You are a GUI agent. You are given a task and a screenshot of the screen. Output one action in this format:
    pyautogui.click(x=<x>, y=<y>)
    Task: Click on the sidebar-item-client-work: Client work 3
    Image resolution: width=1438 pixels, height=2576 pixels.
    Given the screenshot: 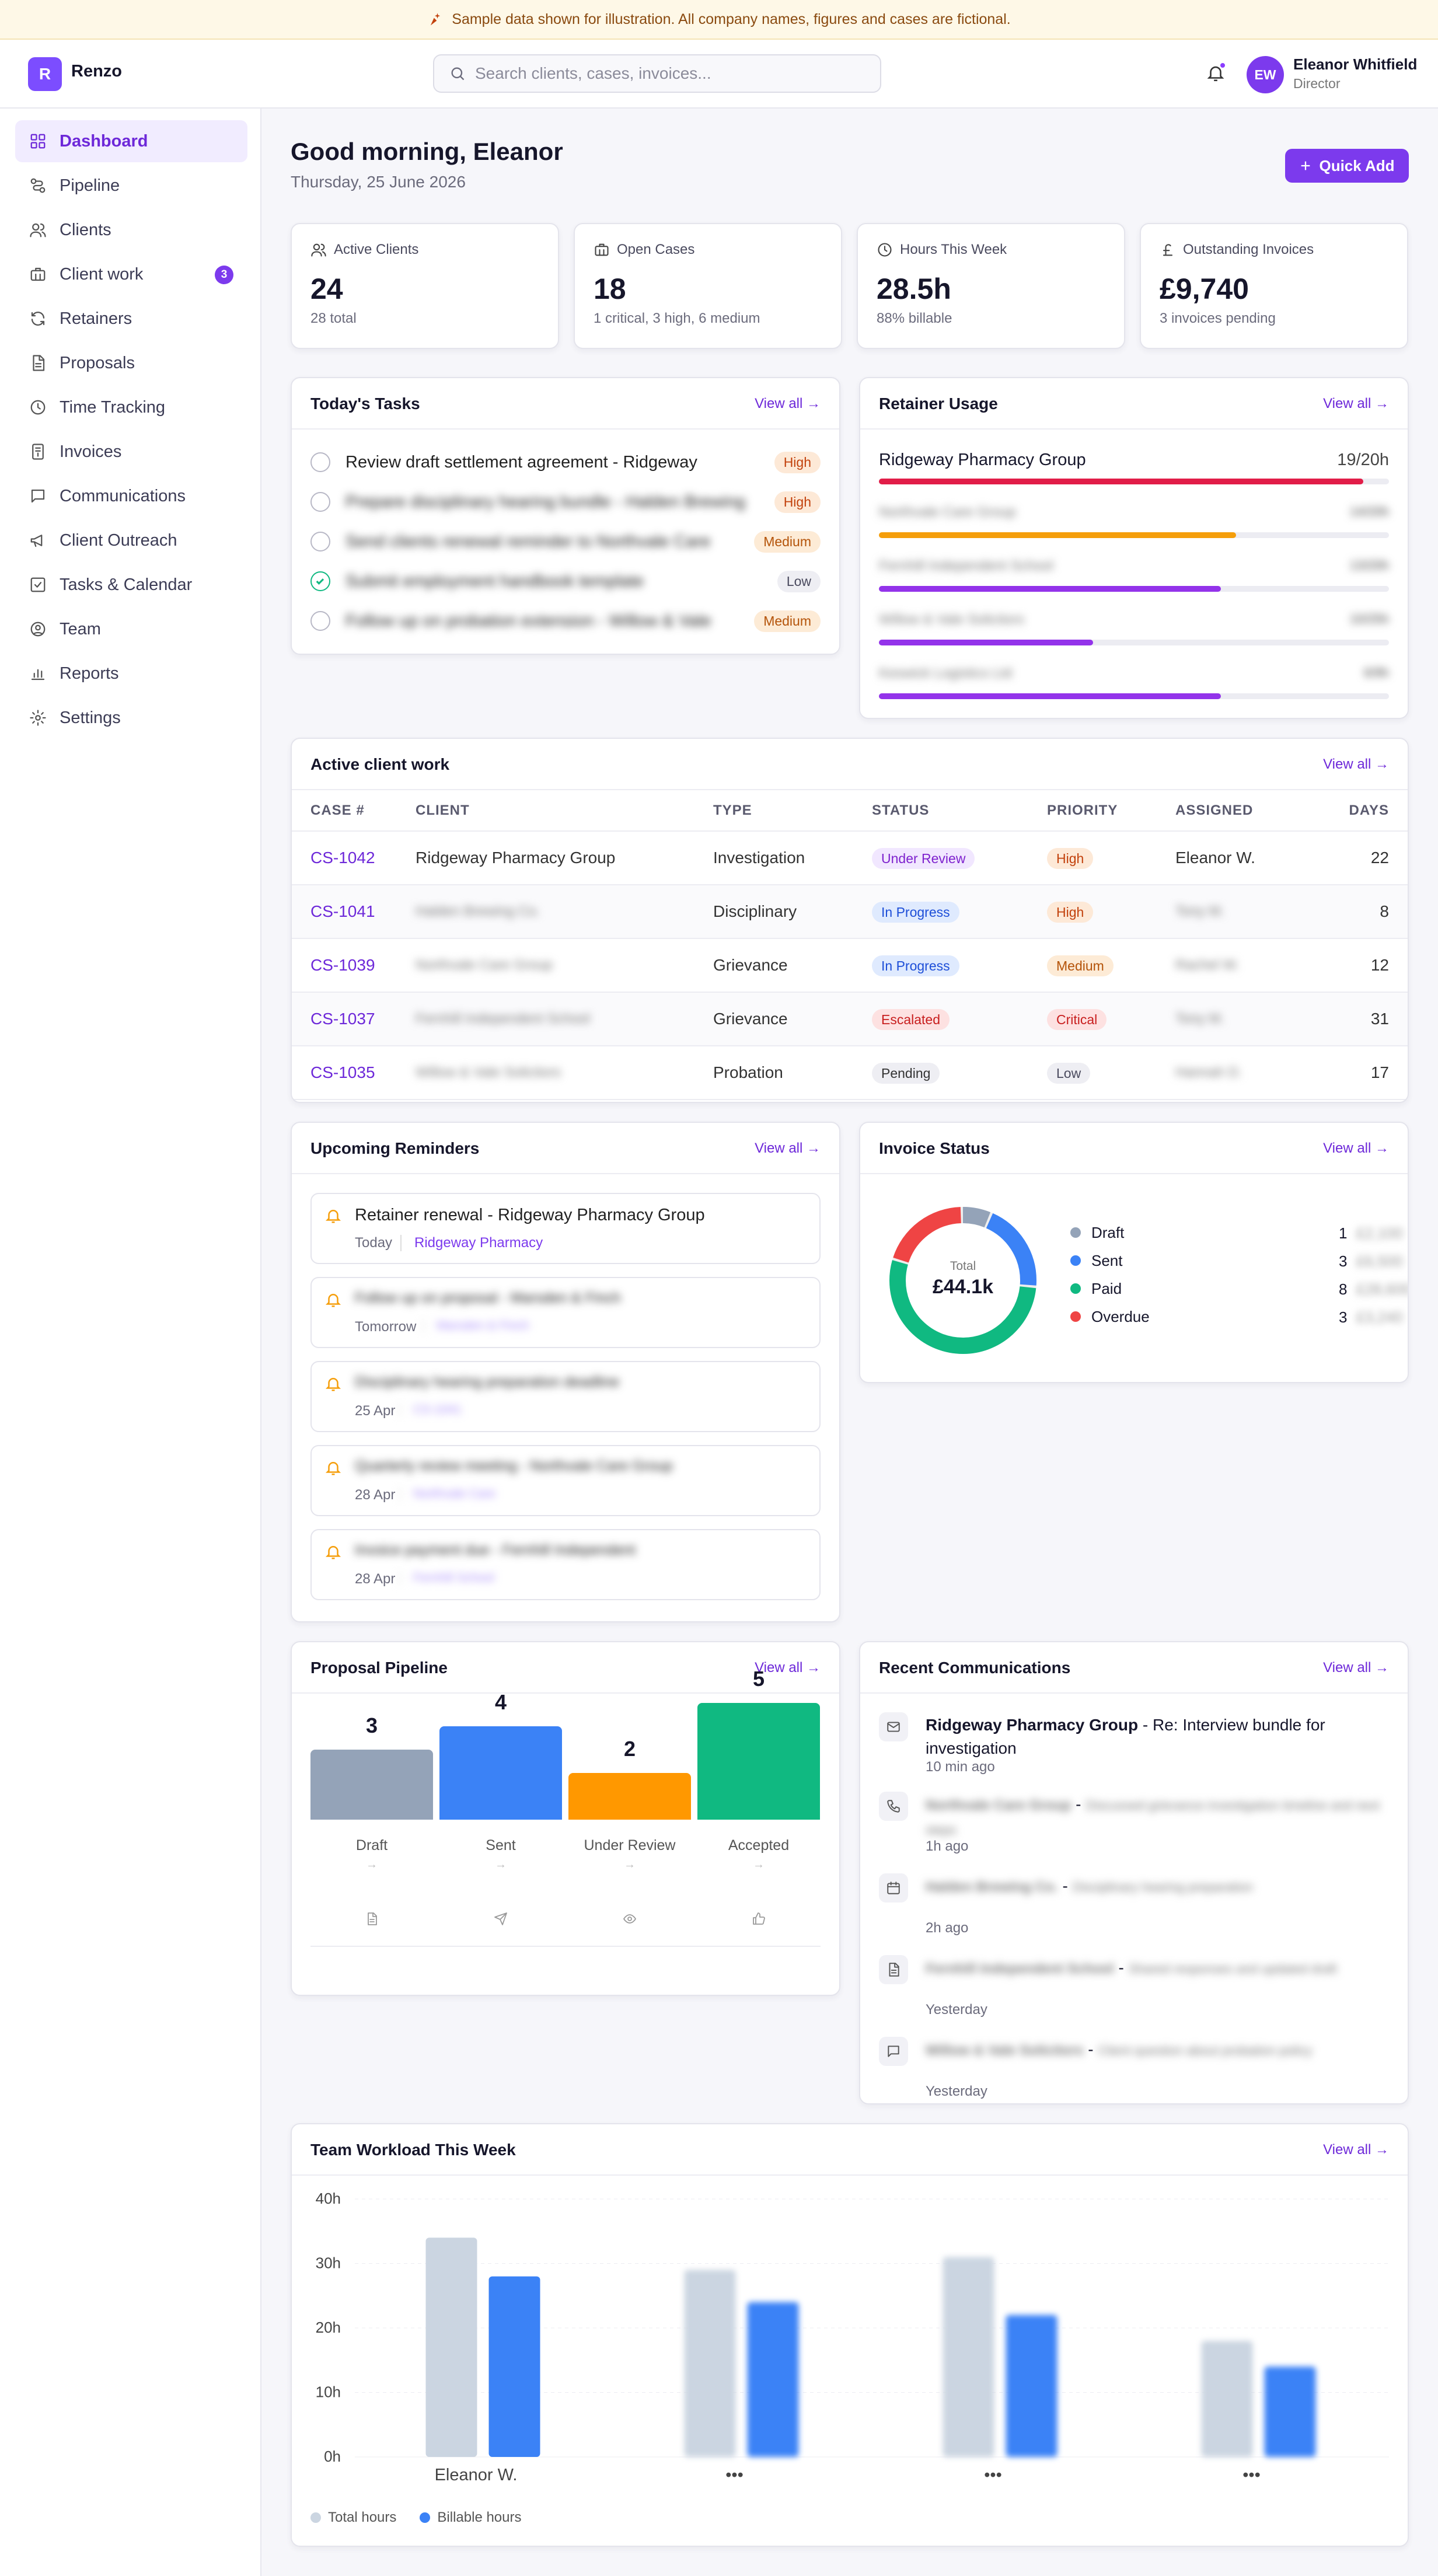 What is the action you would take?
    pyautogui.click(x=131, y=274)
    